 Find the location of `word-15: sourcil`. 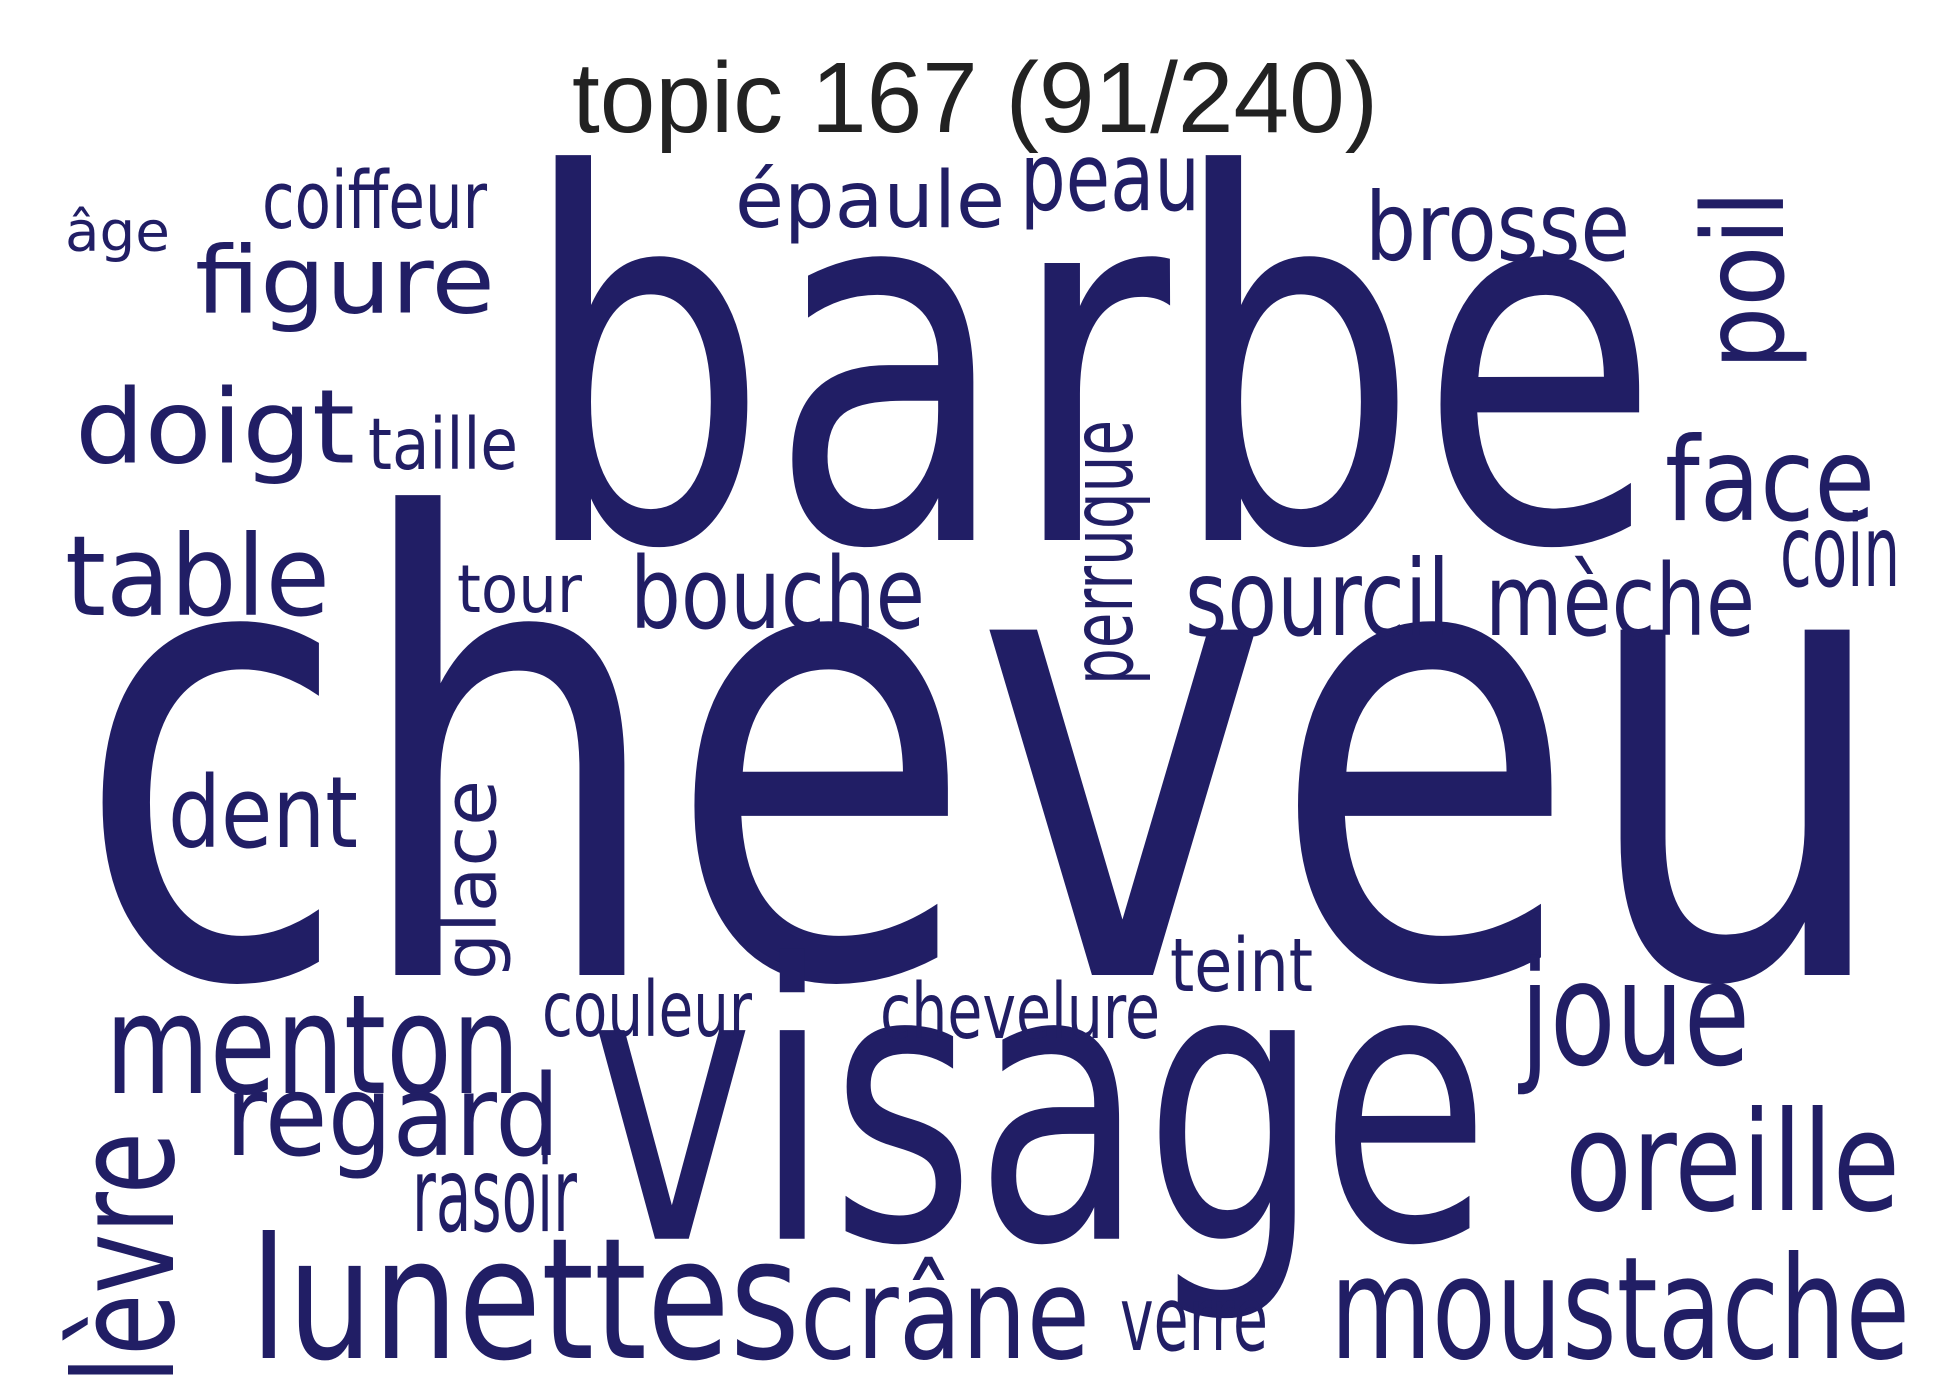

word-15: sourcil is located at coordinates (1317, 598).